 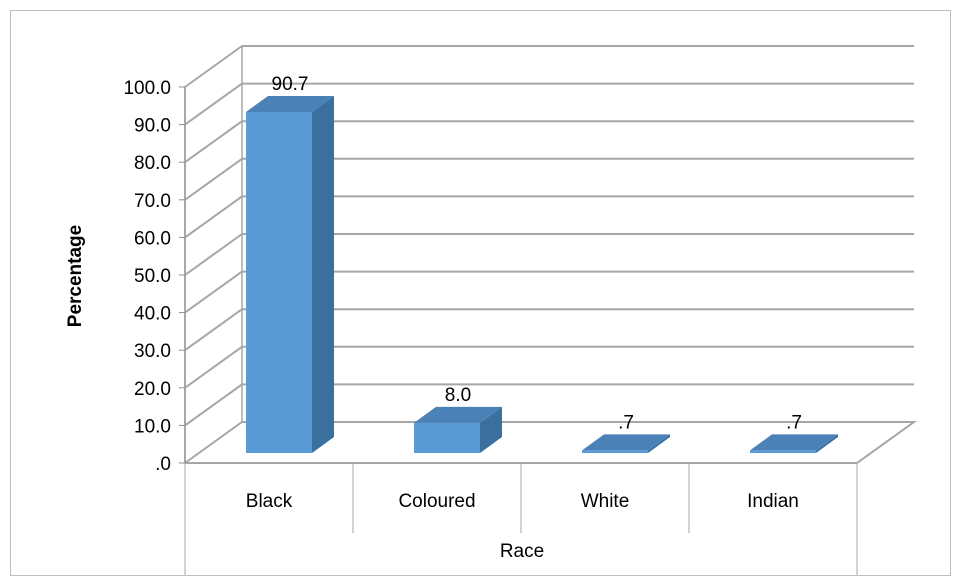 I want to click on y-tick-label: 50.0, so click(x=152, y=276).